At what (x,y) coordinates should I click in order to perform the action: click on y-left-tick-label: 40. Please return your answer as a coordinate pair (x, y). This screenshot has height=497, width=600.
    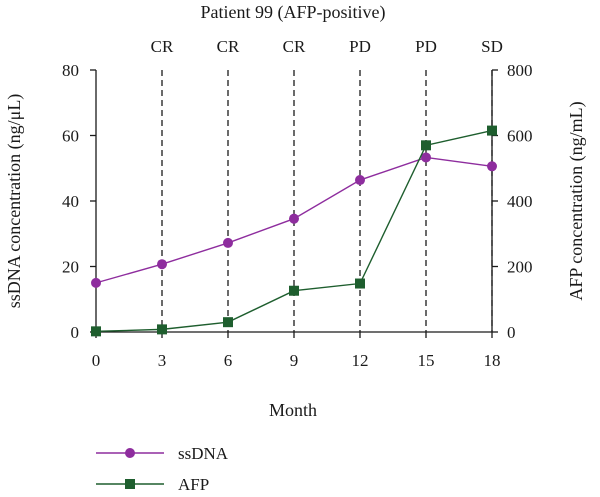
    Looking at the image, I should click on (70, 201).